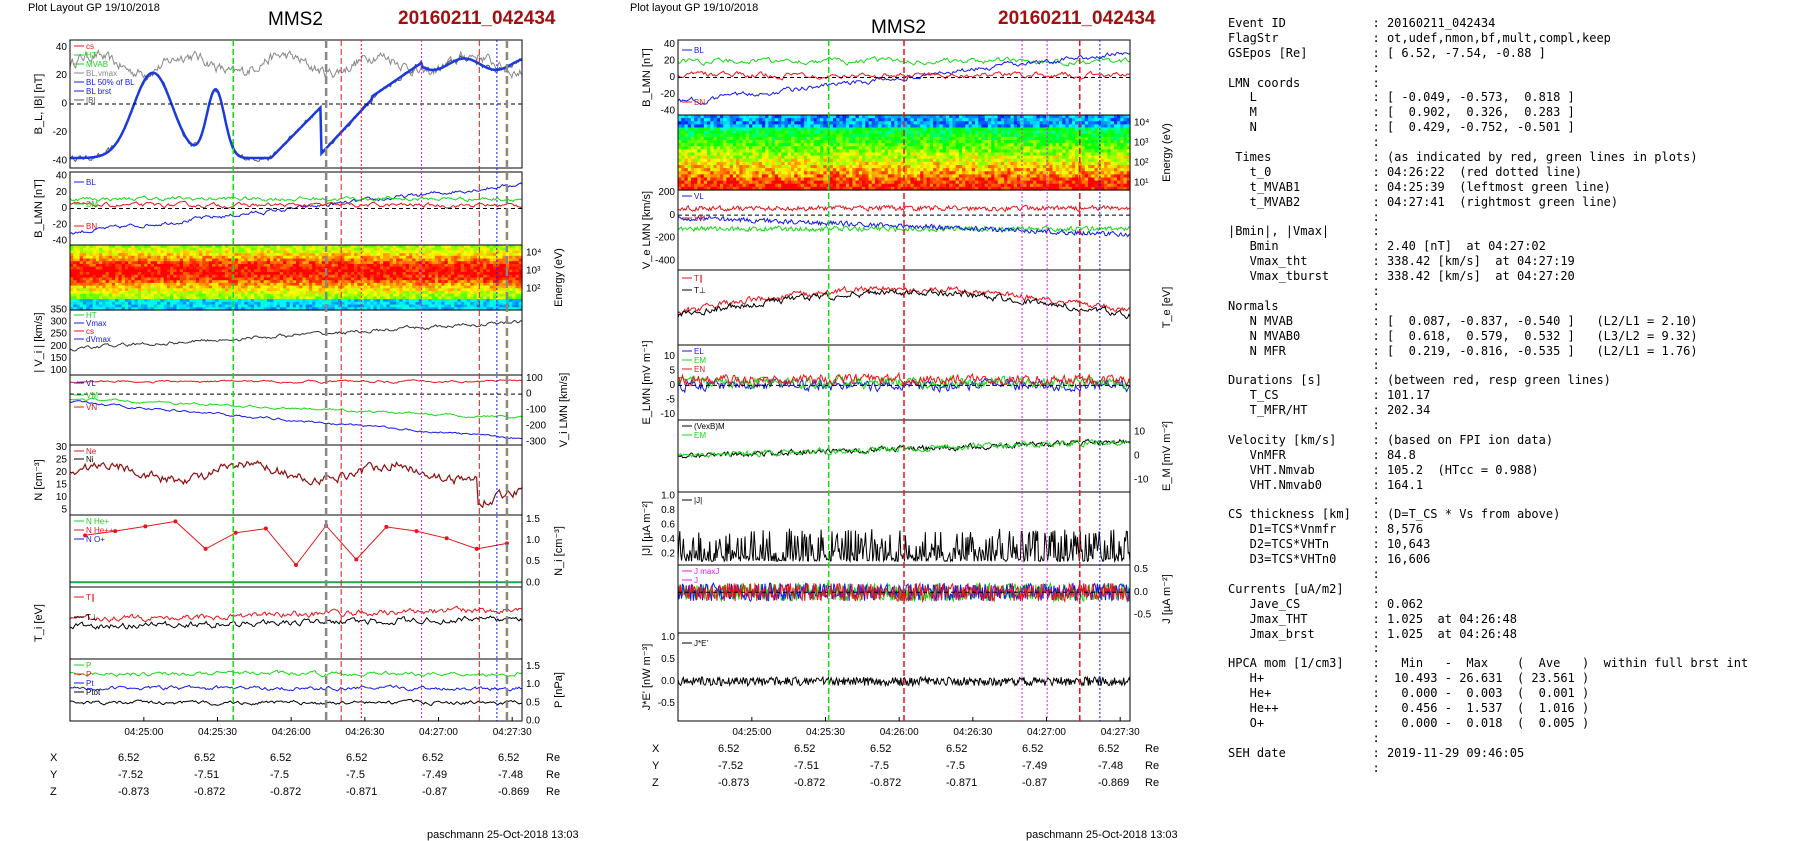  Describe the element at coordinates (1387, 52) in the screenshot. I see `info-line: GSEpos [Re] : [ 6.52, -7.54, -0.88 ]` at that location.